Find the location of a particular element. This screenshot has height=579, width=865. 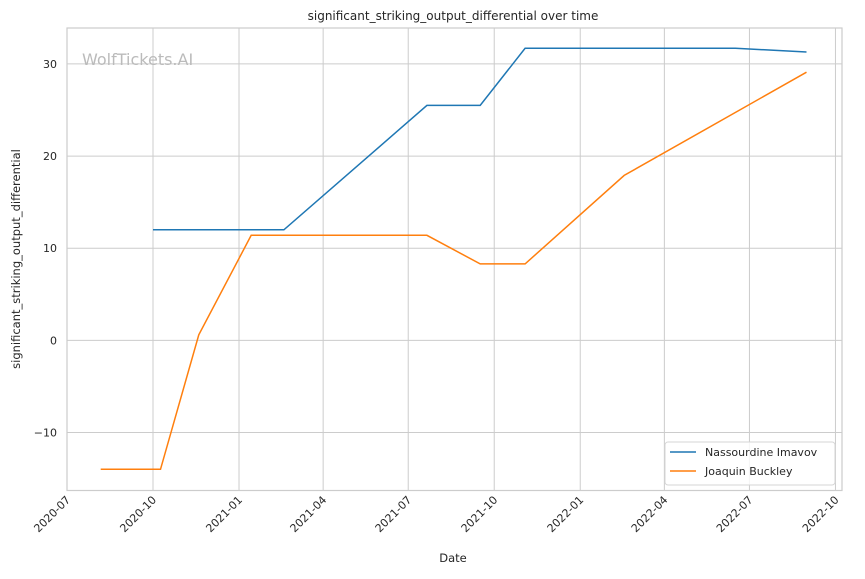

y-tick-label: −10 is located at coordinates (45, 432).